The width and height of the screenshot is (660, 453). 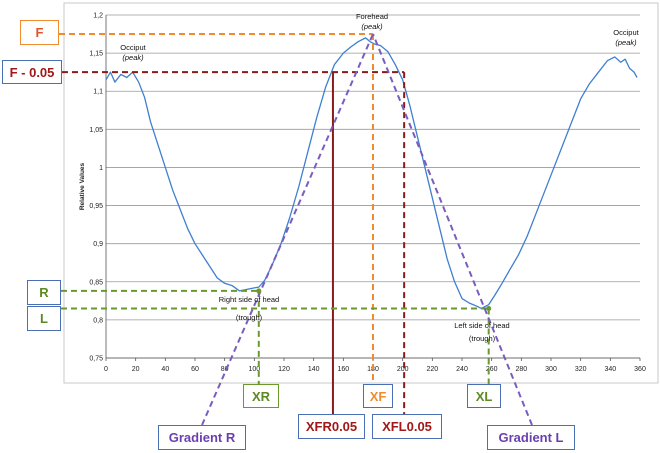 I want to click on left-trough-annotation: Left side of head, so click(x=481, y=325).